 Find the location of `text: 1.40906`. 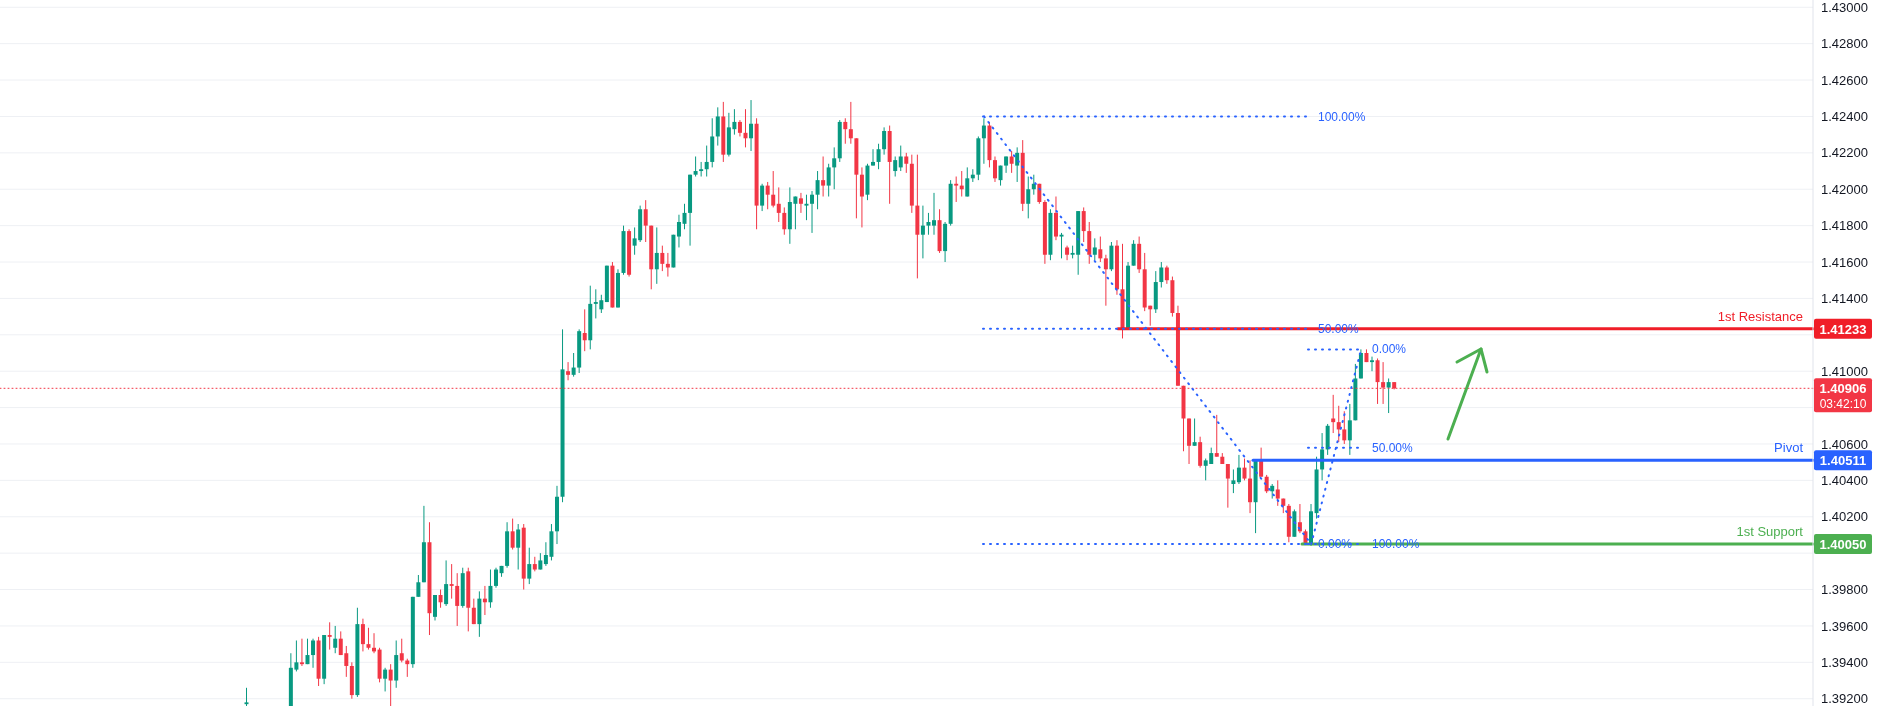

text: 1.40906 is located at coordinates (1843, 389).